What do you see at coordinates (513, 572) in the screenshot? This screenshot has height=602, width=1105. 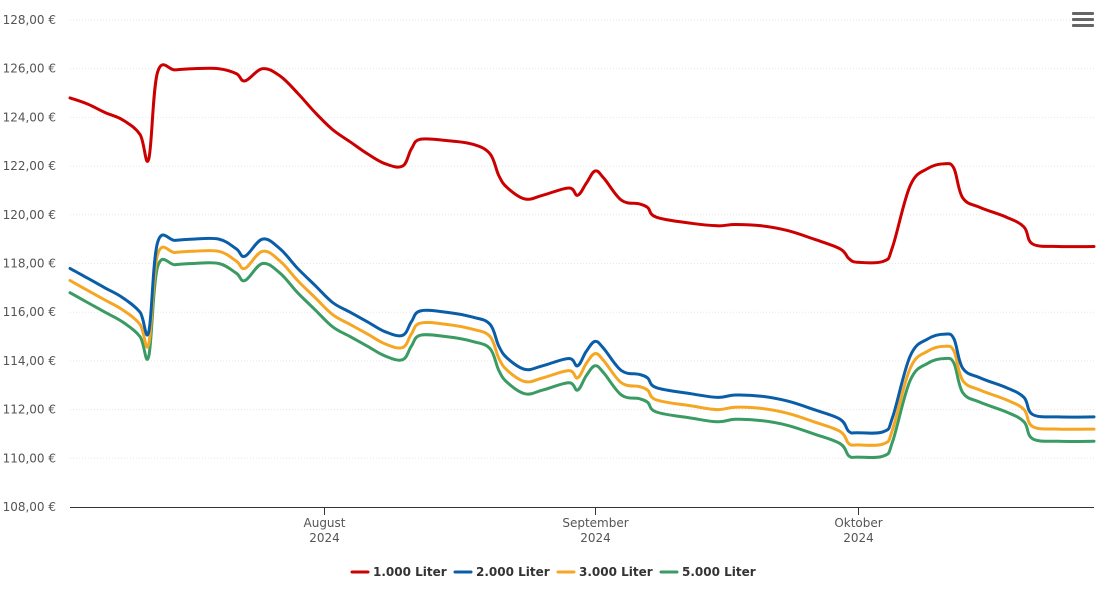 I see `legend-label: 2.000 Liter` at bounding box center [513, 572].